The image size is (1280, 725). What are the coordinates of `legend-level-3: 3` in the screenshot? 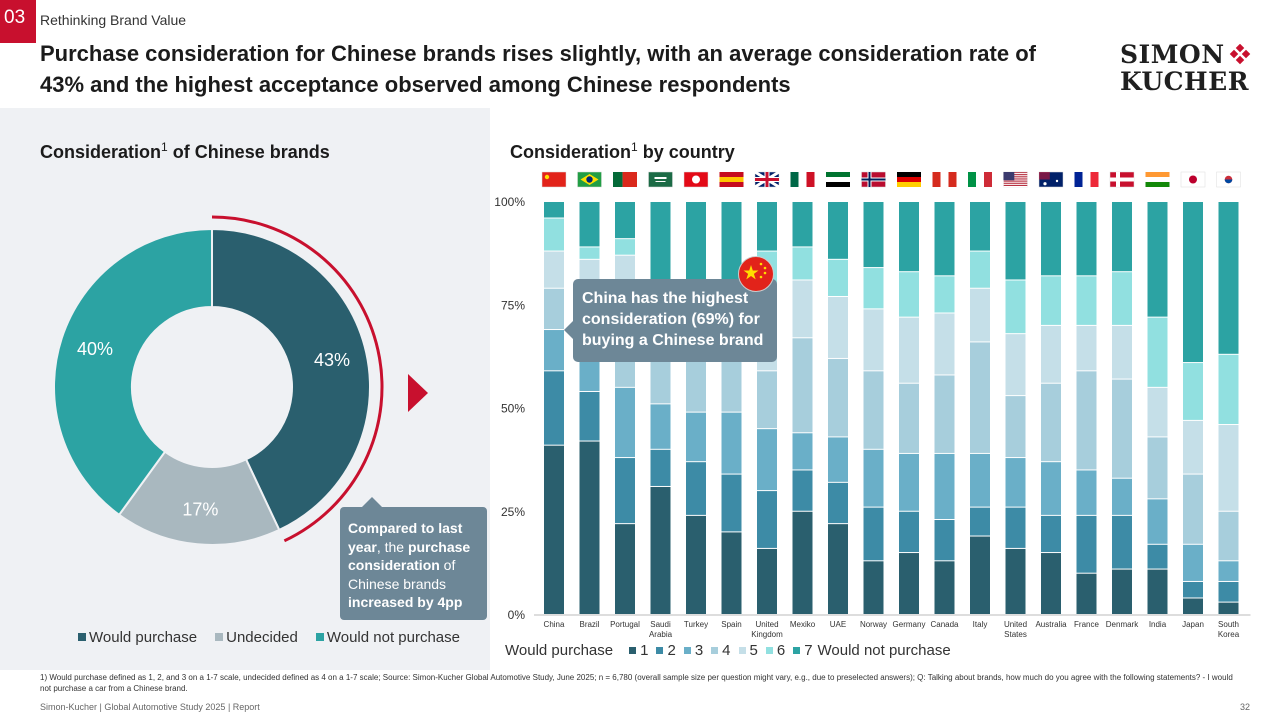 It's located at (693, 650).